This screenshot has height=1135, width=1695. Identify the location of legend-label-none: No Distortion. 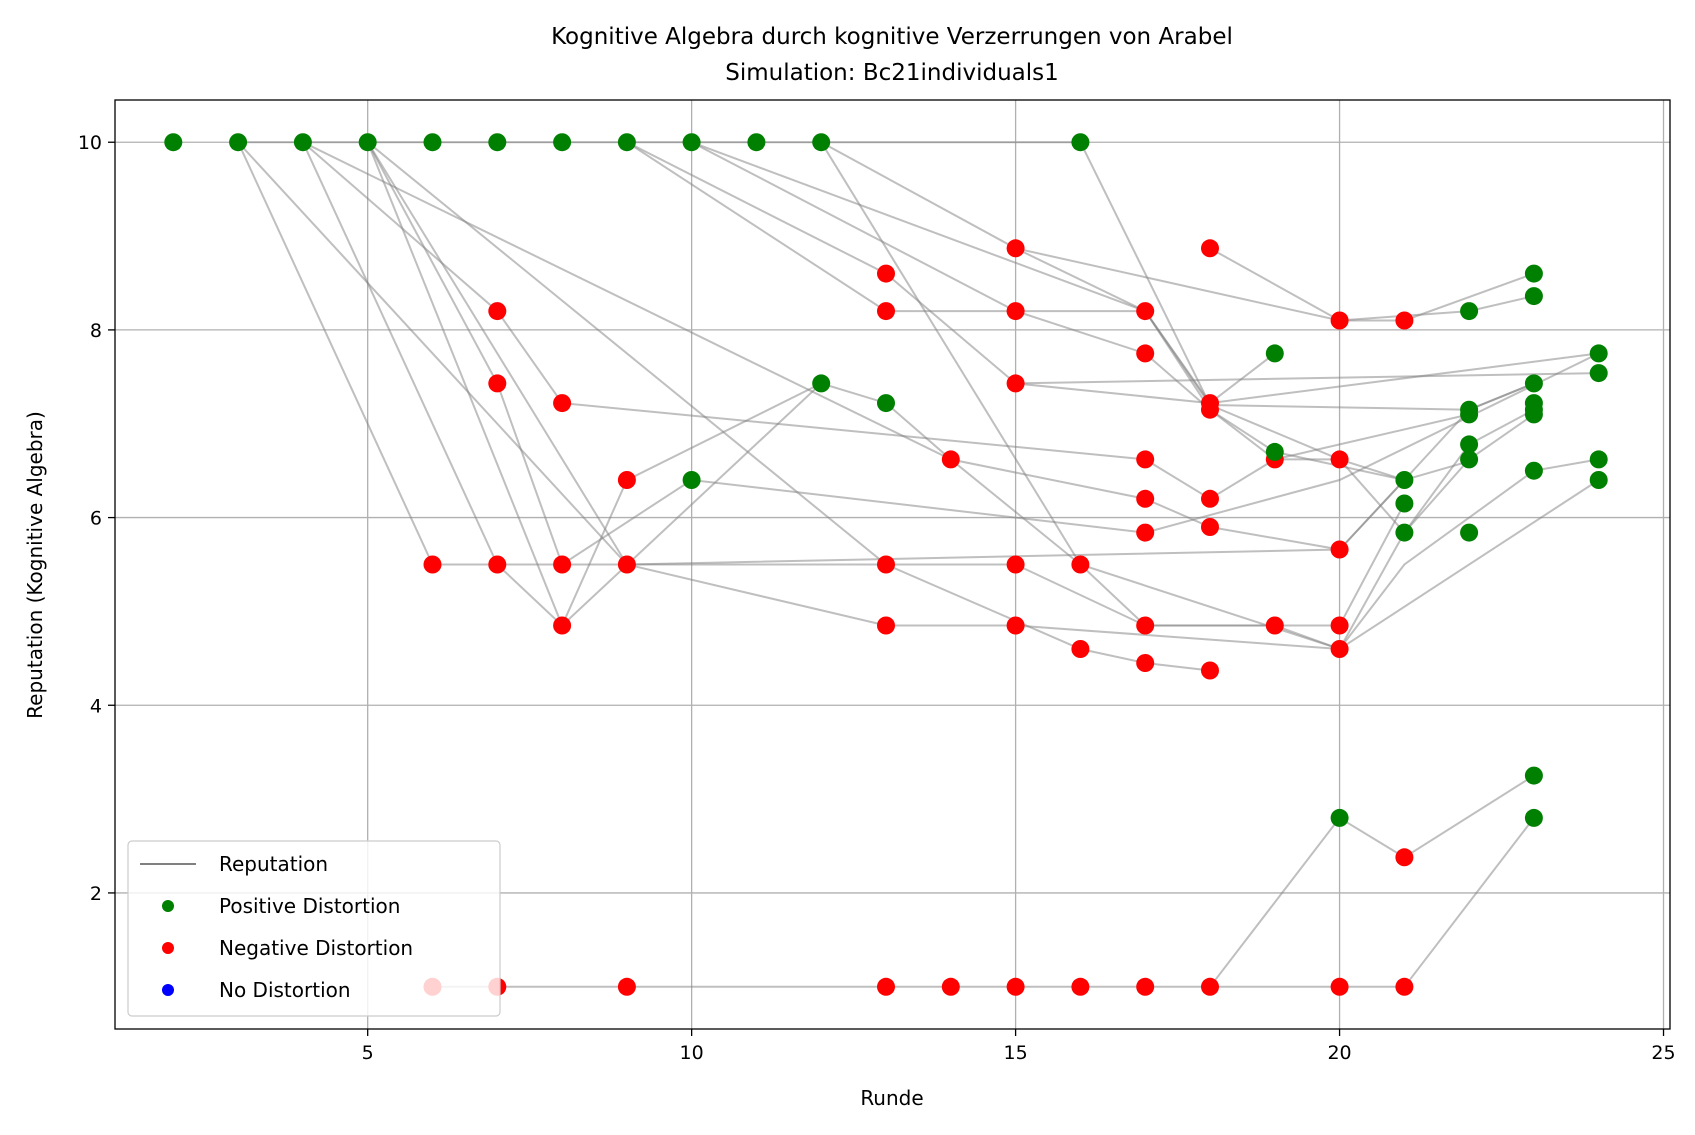
(285, 990).